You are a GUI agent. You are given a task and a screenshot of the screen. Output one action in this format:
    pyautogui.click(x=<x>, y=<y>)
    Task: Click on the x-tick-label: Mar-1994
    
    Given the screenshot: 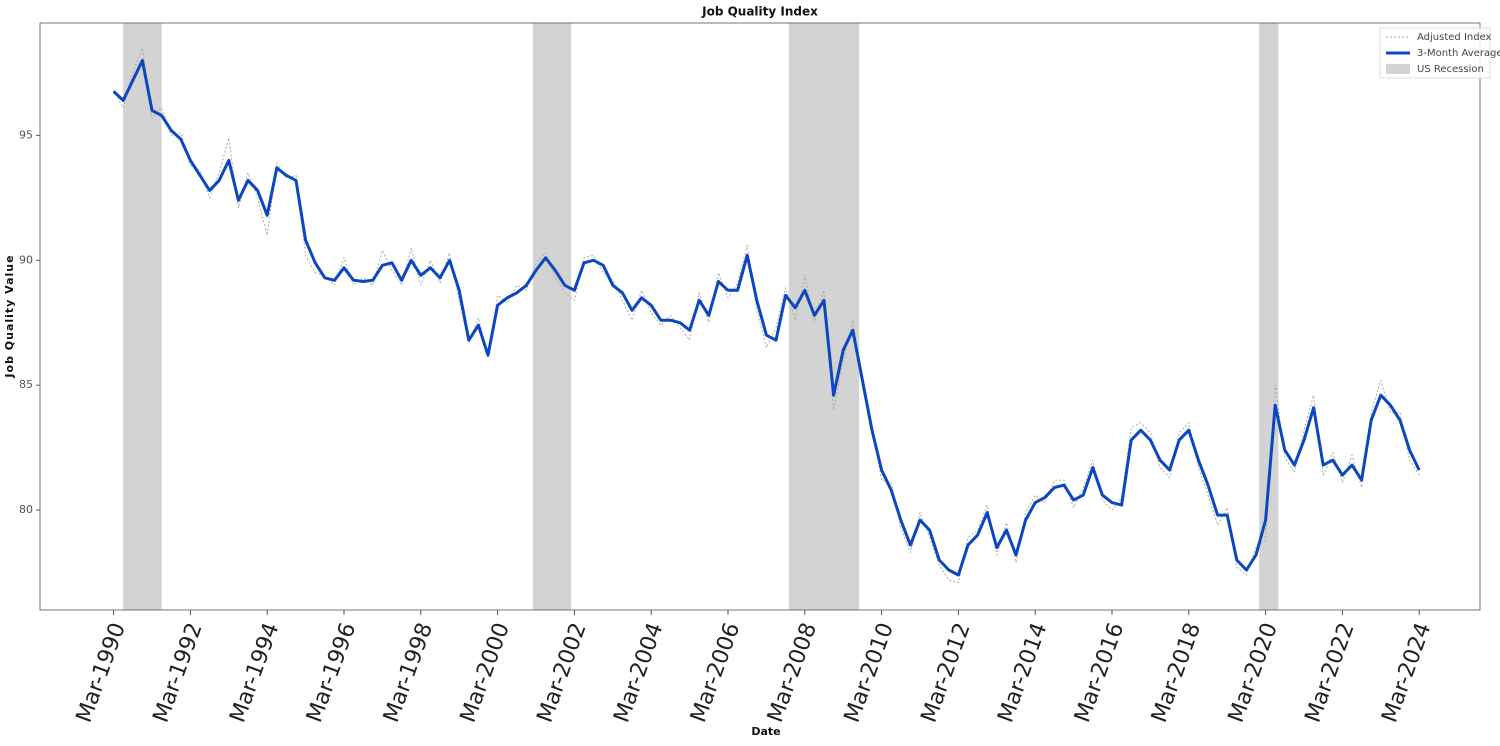 What is the action you would take?
    pyautogui.click(x=254, y=673)
    